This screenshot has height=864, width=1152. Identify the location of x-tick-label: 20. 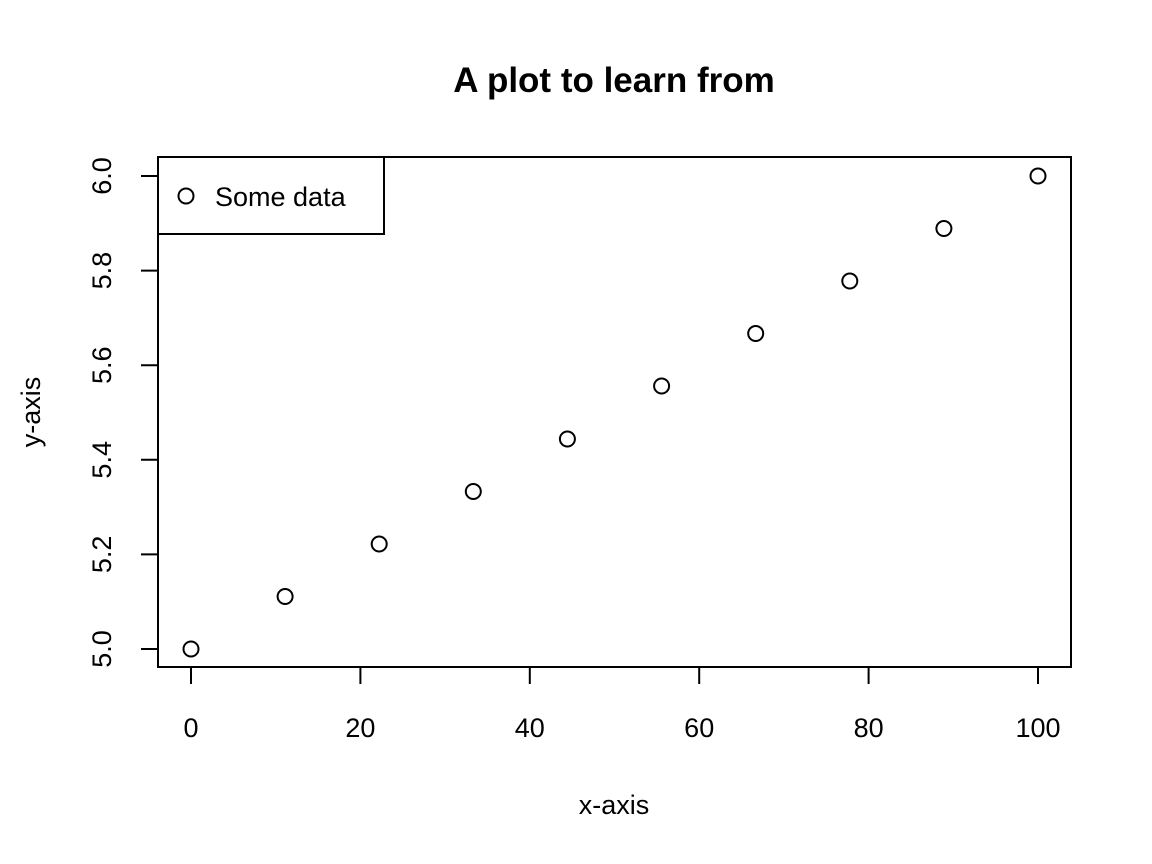
(360, 728).